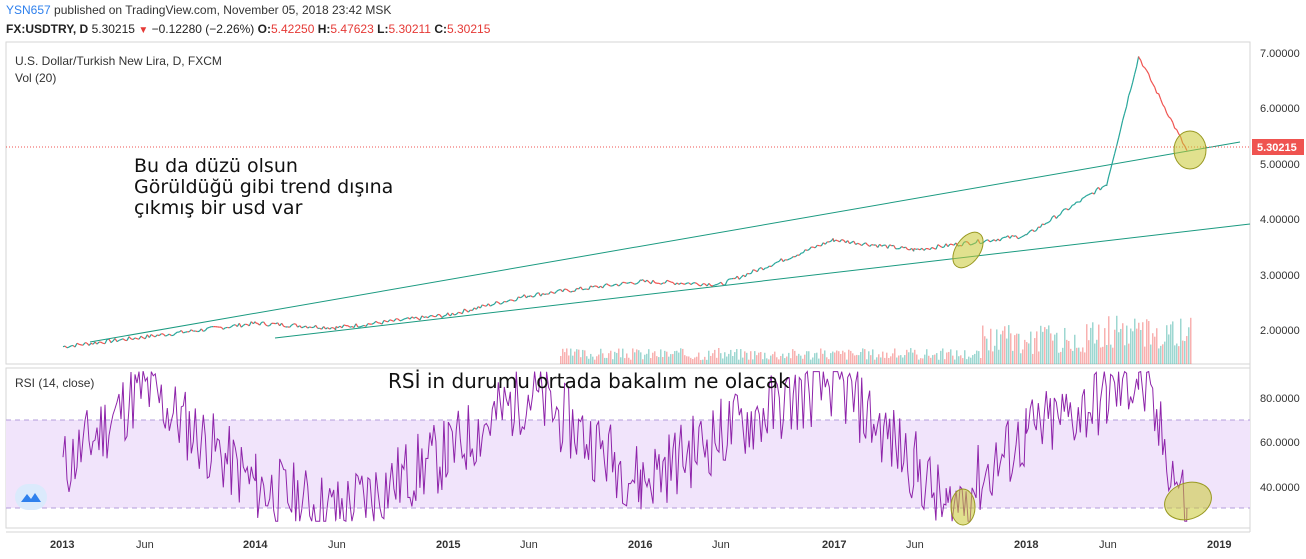  What do you see at coordinates (448, 545) in the screenshot?
I see `time-tick-2015: 2015` at bounding box center [448, 545].